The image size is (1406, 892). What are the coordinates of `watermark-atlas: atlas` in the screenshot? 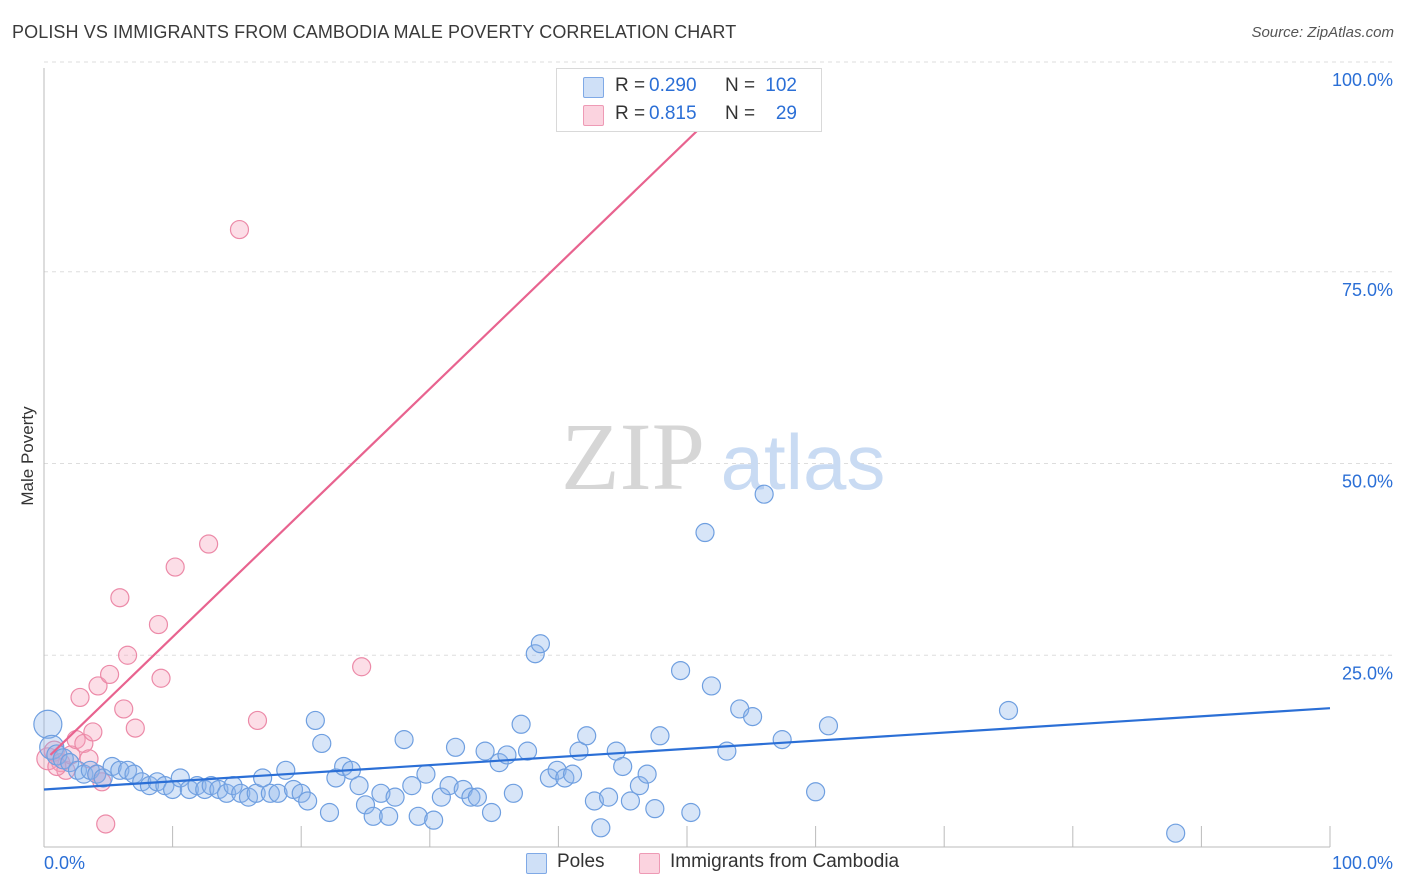 It's located at (803, 462).